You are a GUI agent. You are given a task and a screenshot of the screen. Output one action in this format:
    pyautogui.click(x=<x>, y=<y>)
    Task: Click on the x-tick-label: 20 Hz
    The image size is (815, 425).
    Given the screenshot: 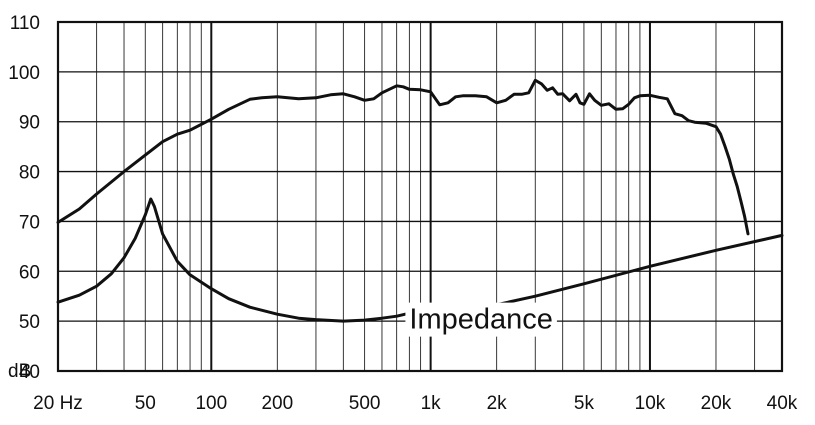 What is the action you would take?
    pyautogui.click(x=58, y=403)
    